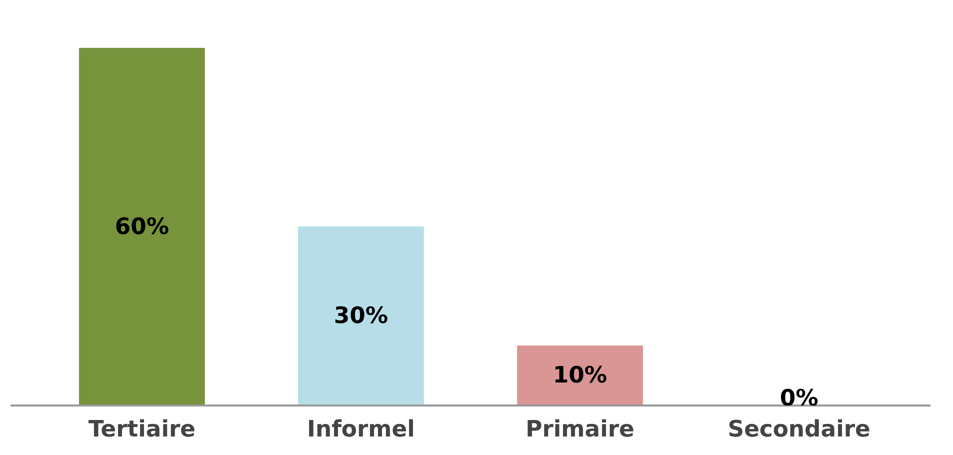 This screenshot has height=455, width=953. I want to click on x-tick-label: Secondaire, so click(799, 429).